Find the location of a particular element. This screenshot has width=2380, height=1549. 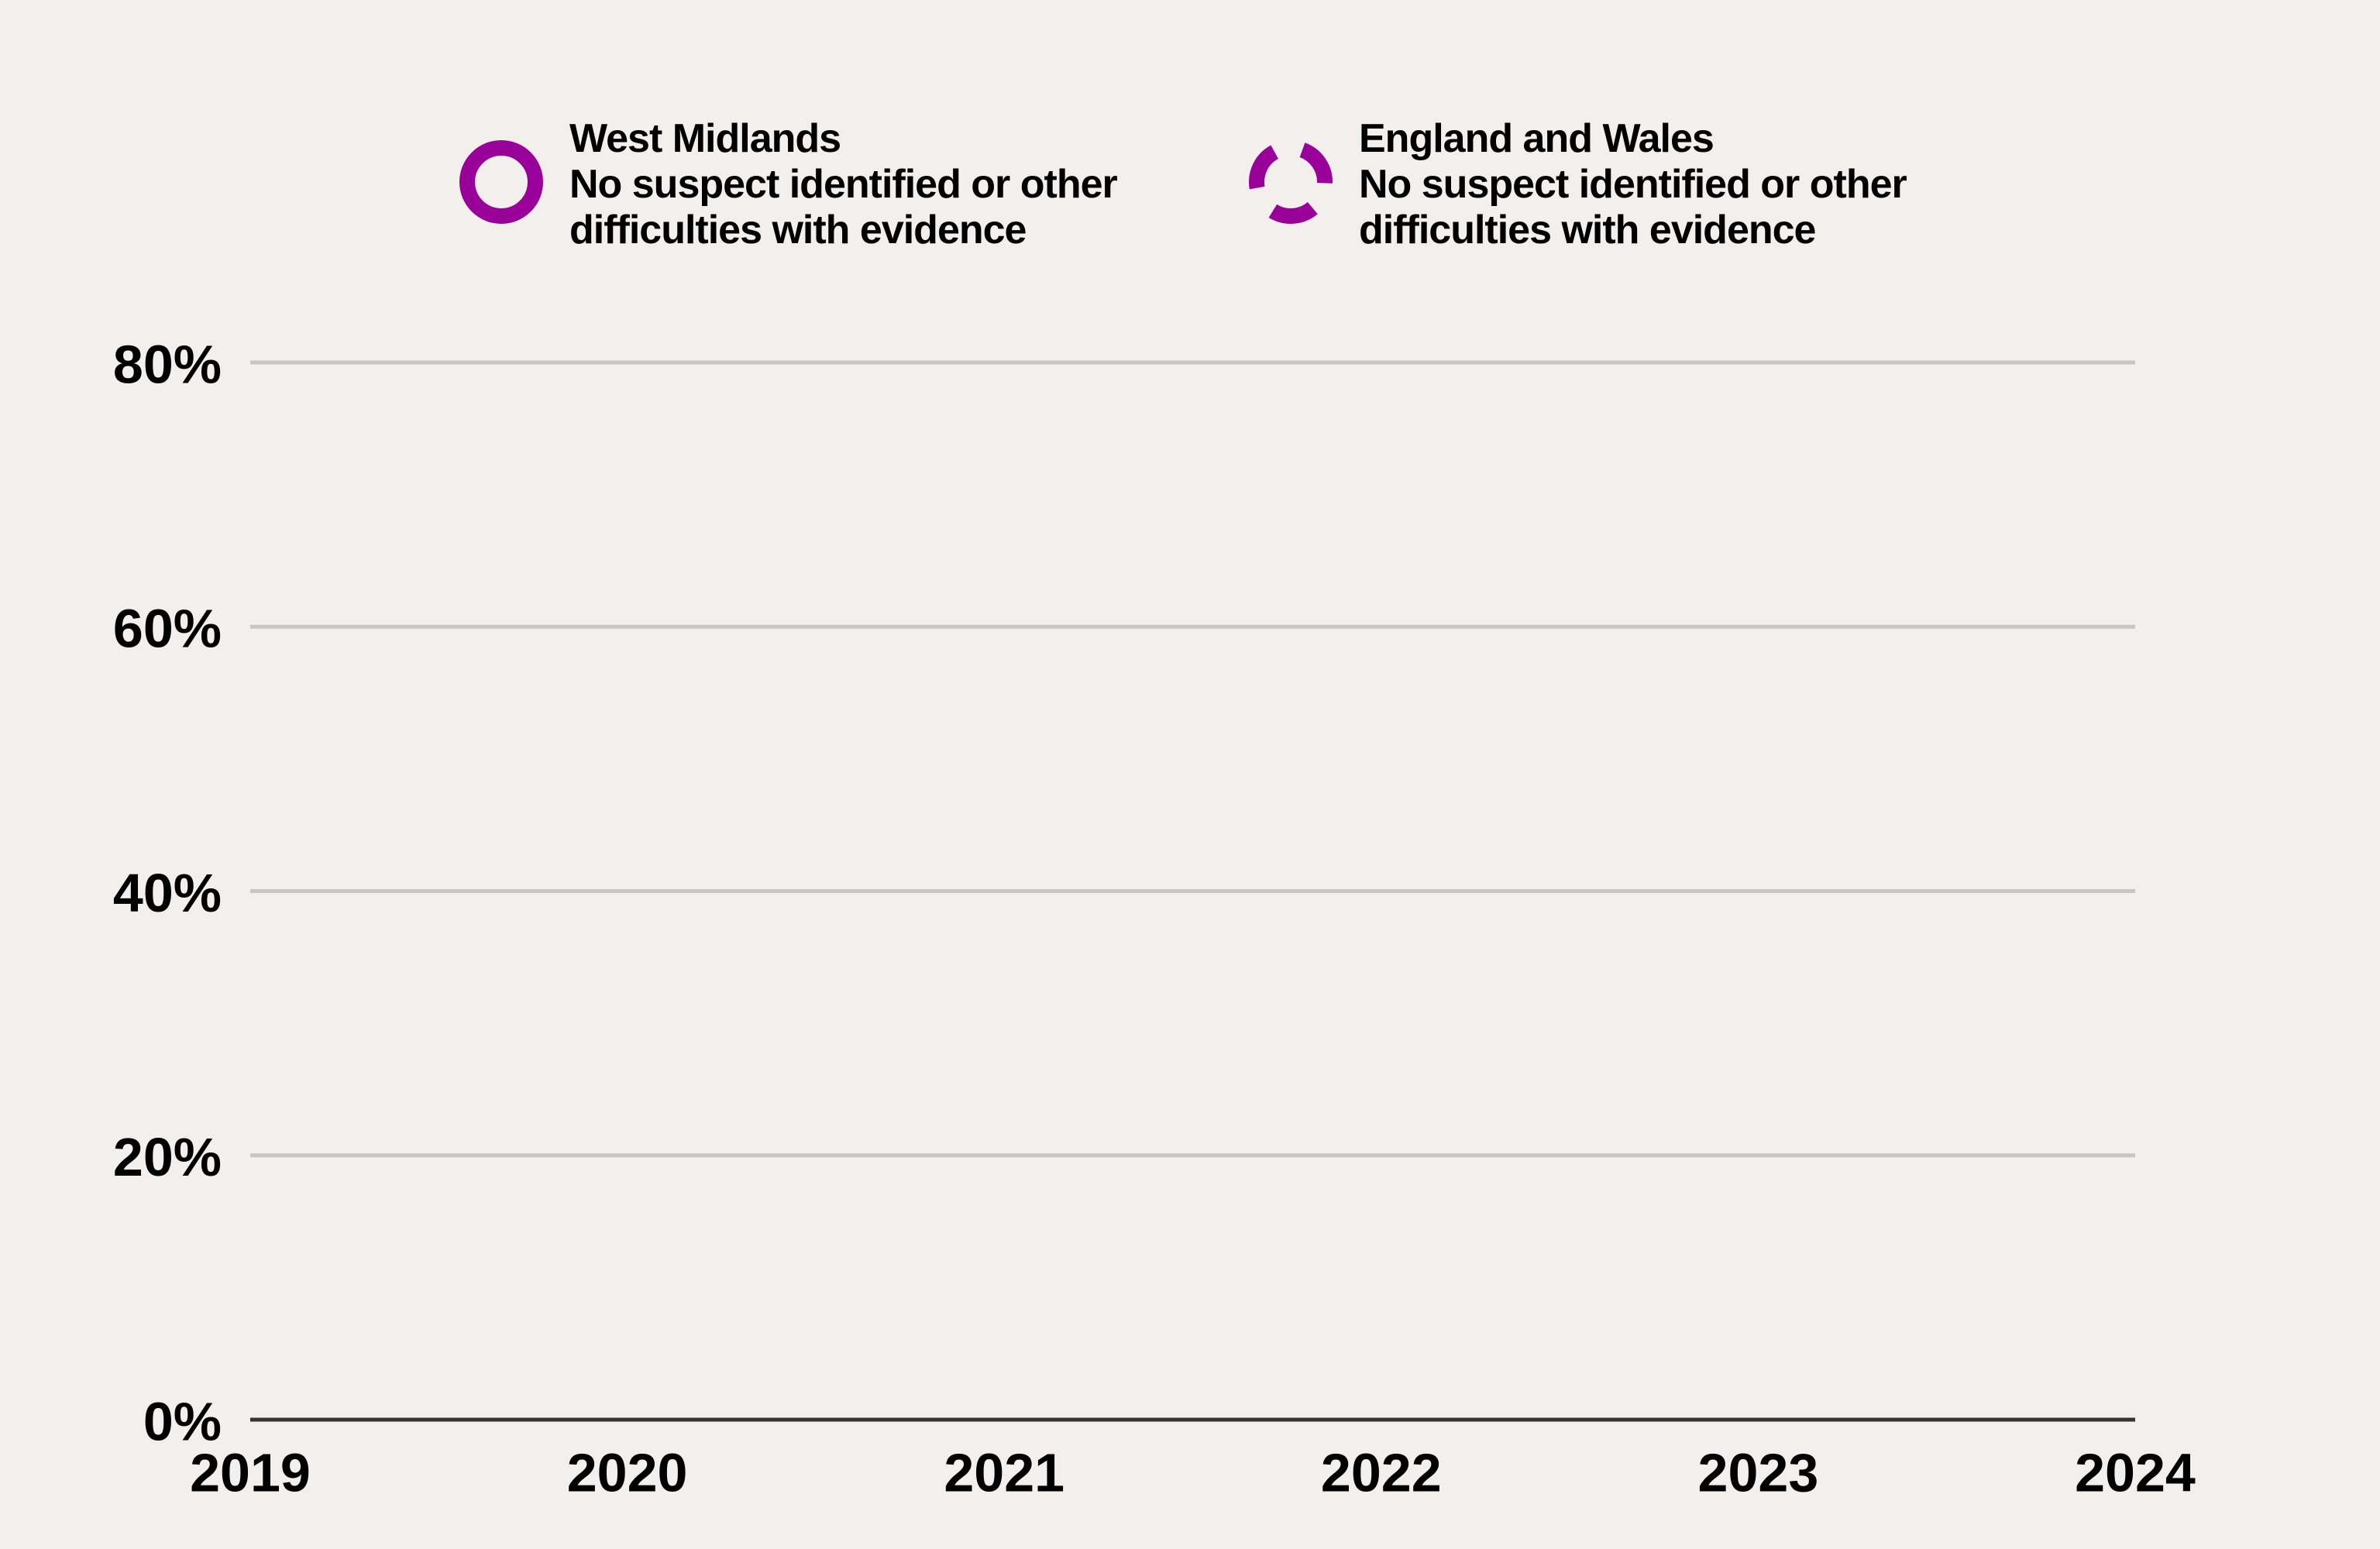

y-tick-label: 0% is located at coordinates (183, 1421).